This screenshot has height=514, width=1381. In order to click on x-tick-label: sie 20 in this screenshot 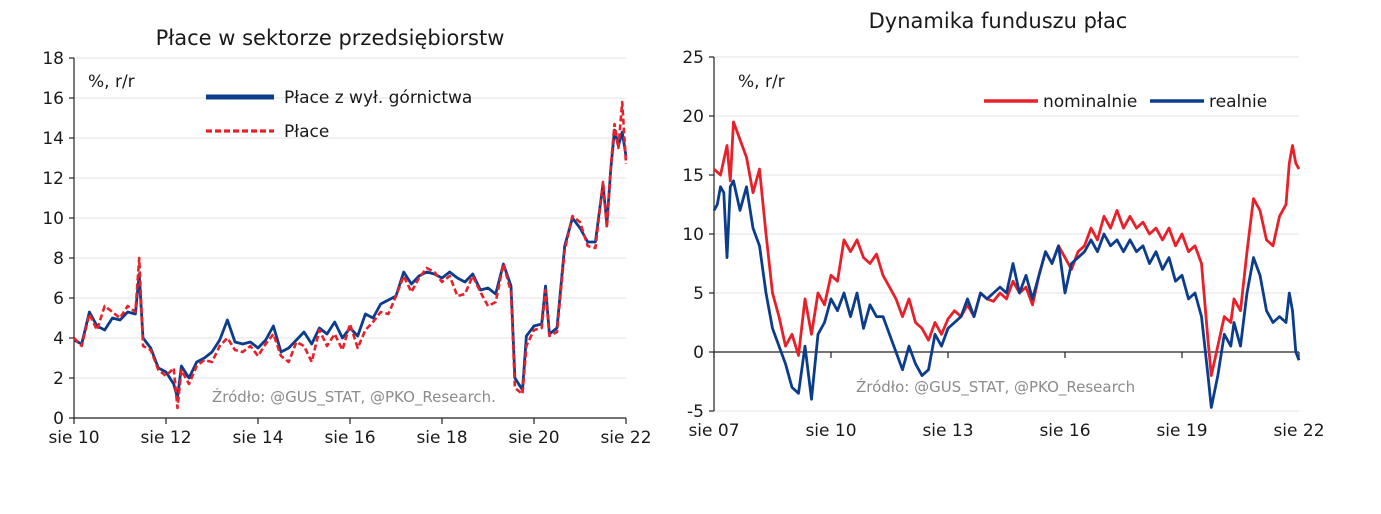, I will do `click(533, 438)`.